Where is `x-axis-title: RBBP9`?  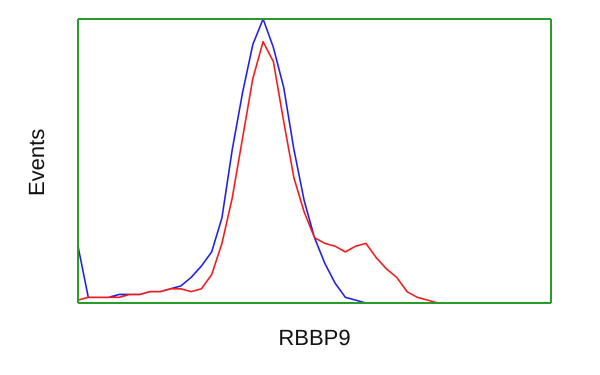 x-axis-title: RBBP9 is located at coordinates (314, 337).